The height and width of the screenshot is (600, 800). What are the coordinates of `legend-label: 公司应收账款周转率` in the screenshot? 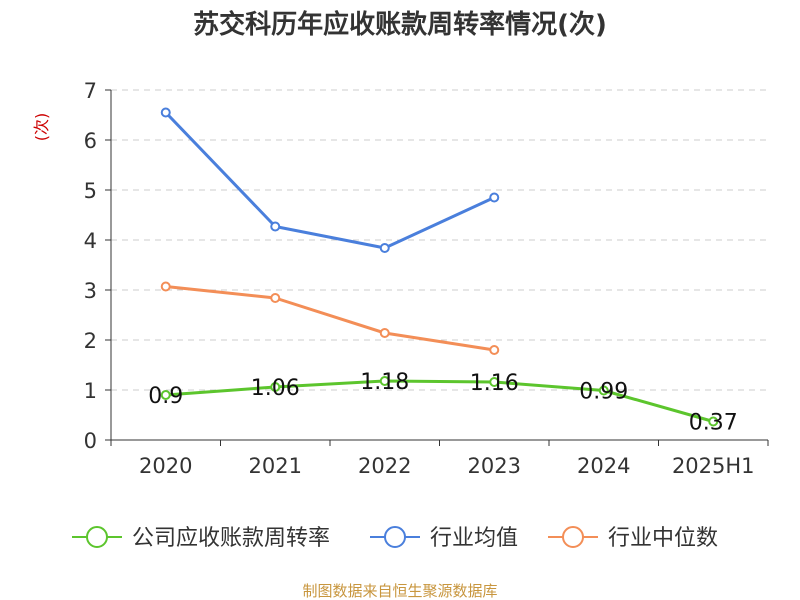 It's located at (231, 538).